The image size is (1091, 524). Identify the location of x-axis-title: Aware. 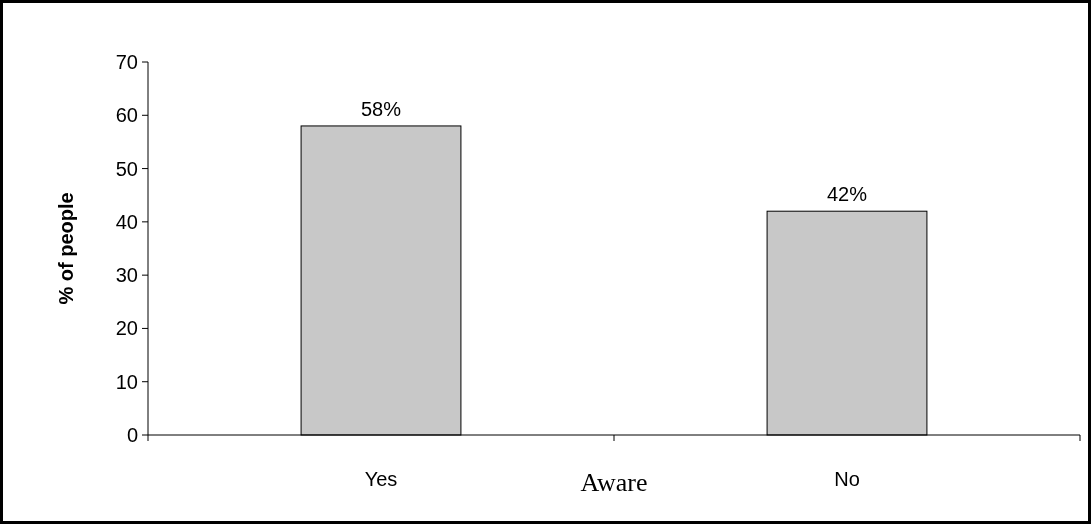
(614, 482).